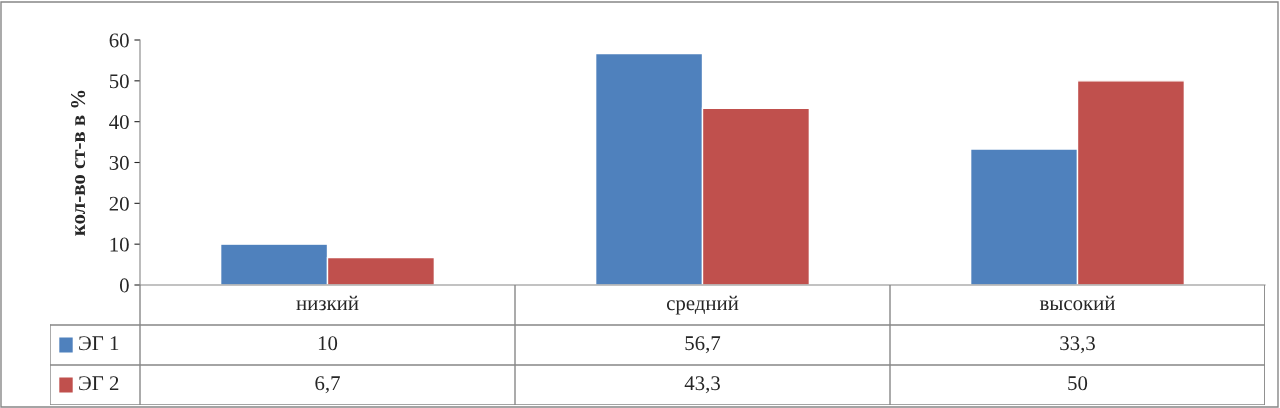  What do you see at coordinates (1077, 345) in the screenshot?
I see `data-label: 33,3` at bounding box center [1077, 345].